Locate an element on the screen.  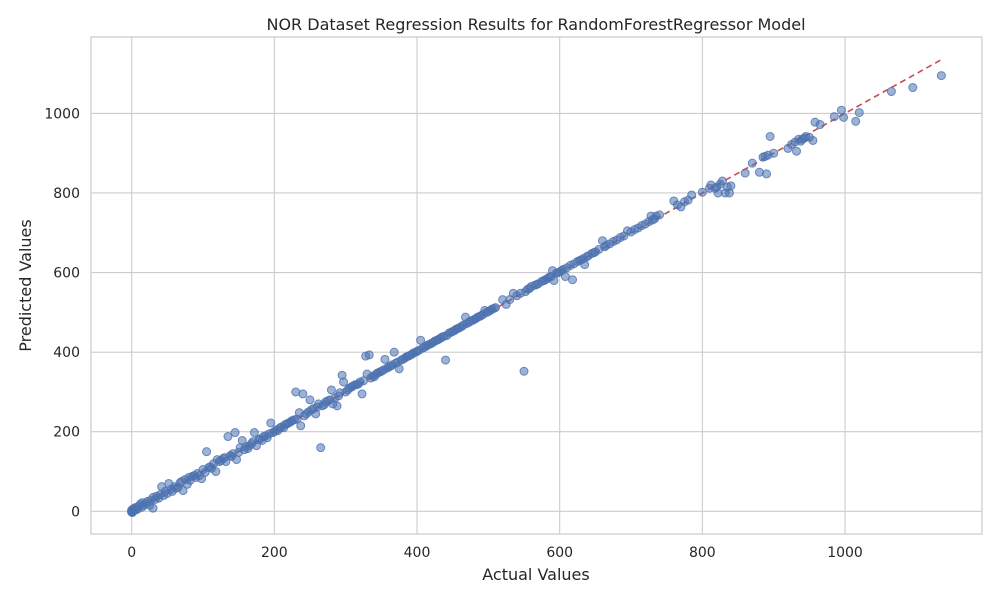
x-tick-labels: 0 200 400 600 800 1000 is located at coordinates (495, 553).